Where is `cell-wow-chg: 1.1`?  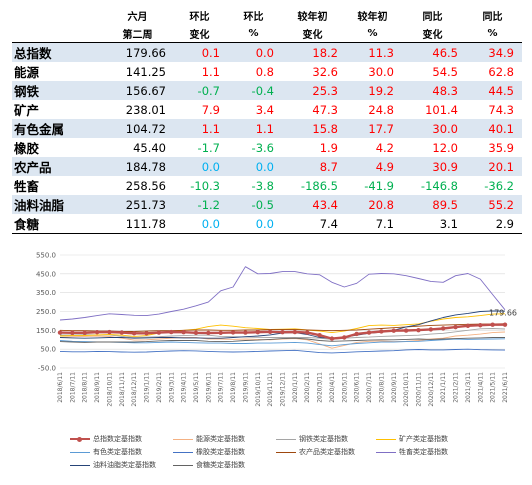 cell-wow-chg: 1.1 is located at coordinates (210, 71).